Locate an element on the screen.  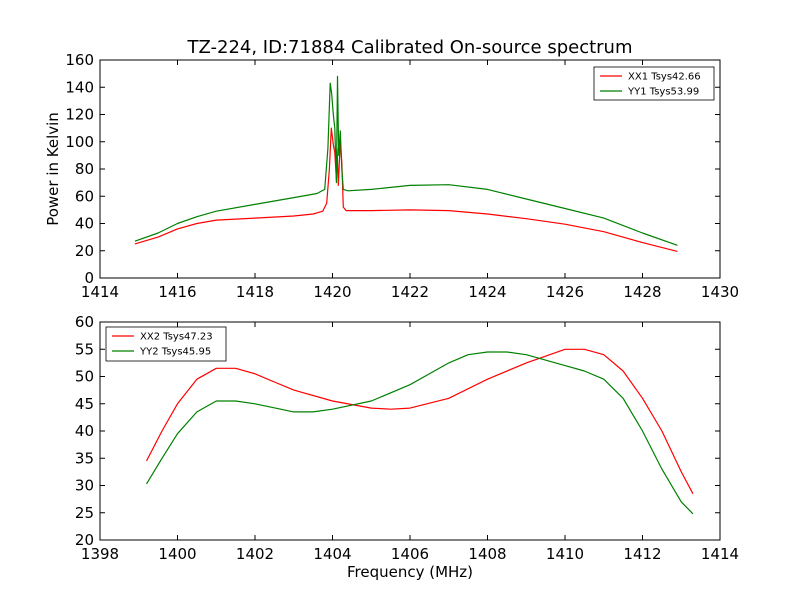
legend: XX1 Tsys42.66 YY1 Tsys53.99 is located at coordinates (654, 83).